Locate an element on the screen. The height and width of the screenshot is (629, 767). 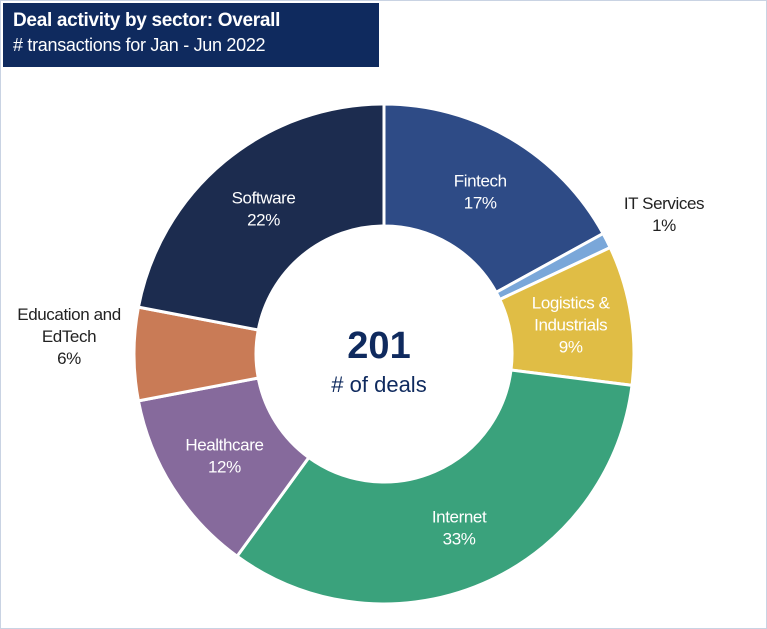
slice-pct-logistics-industrials: 9% is located at coordinates (571, 346).